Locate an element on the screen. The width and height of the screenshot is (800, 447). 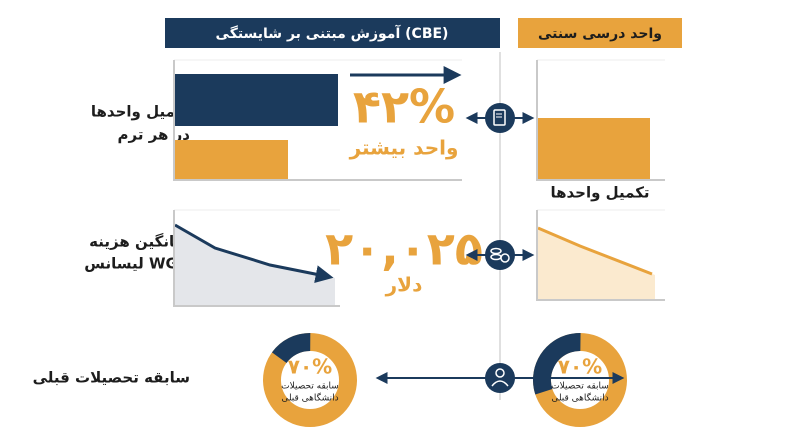
icon-credits is located at coordinates (500, 118).